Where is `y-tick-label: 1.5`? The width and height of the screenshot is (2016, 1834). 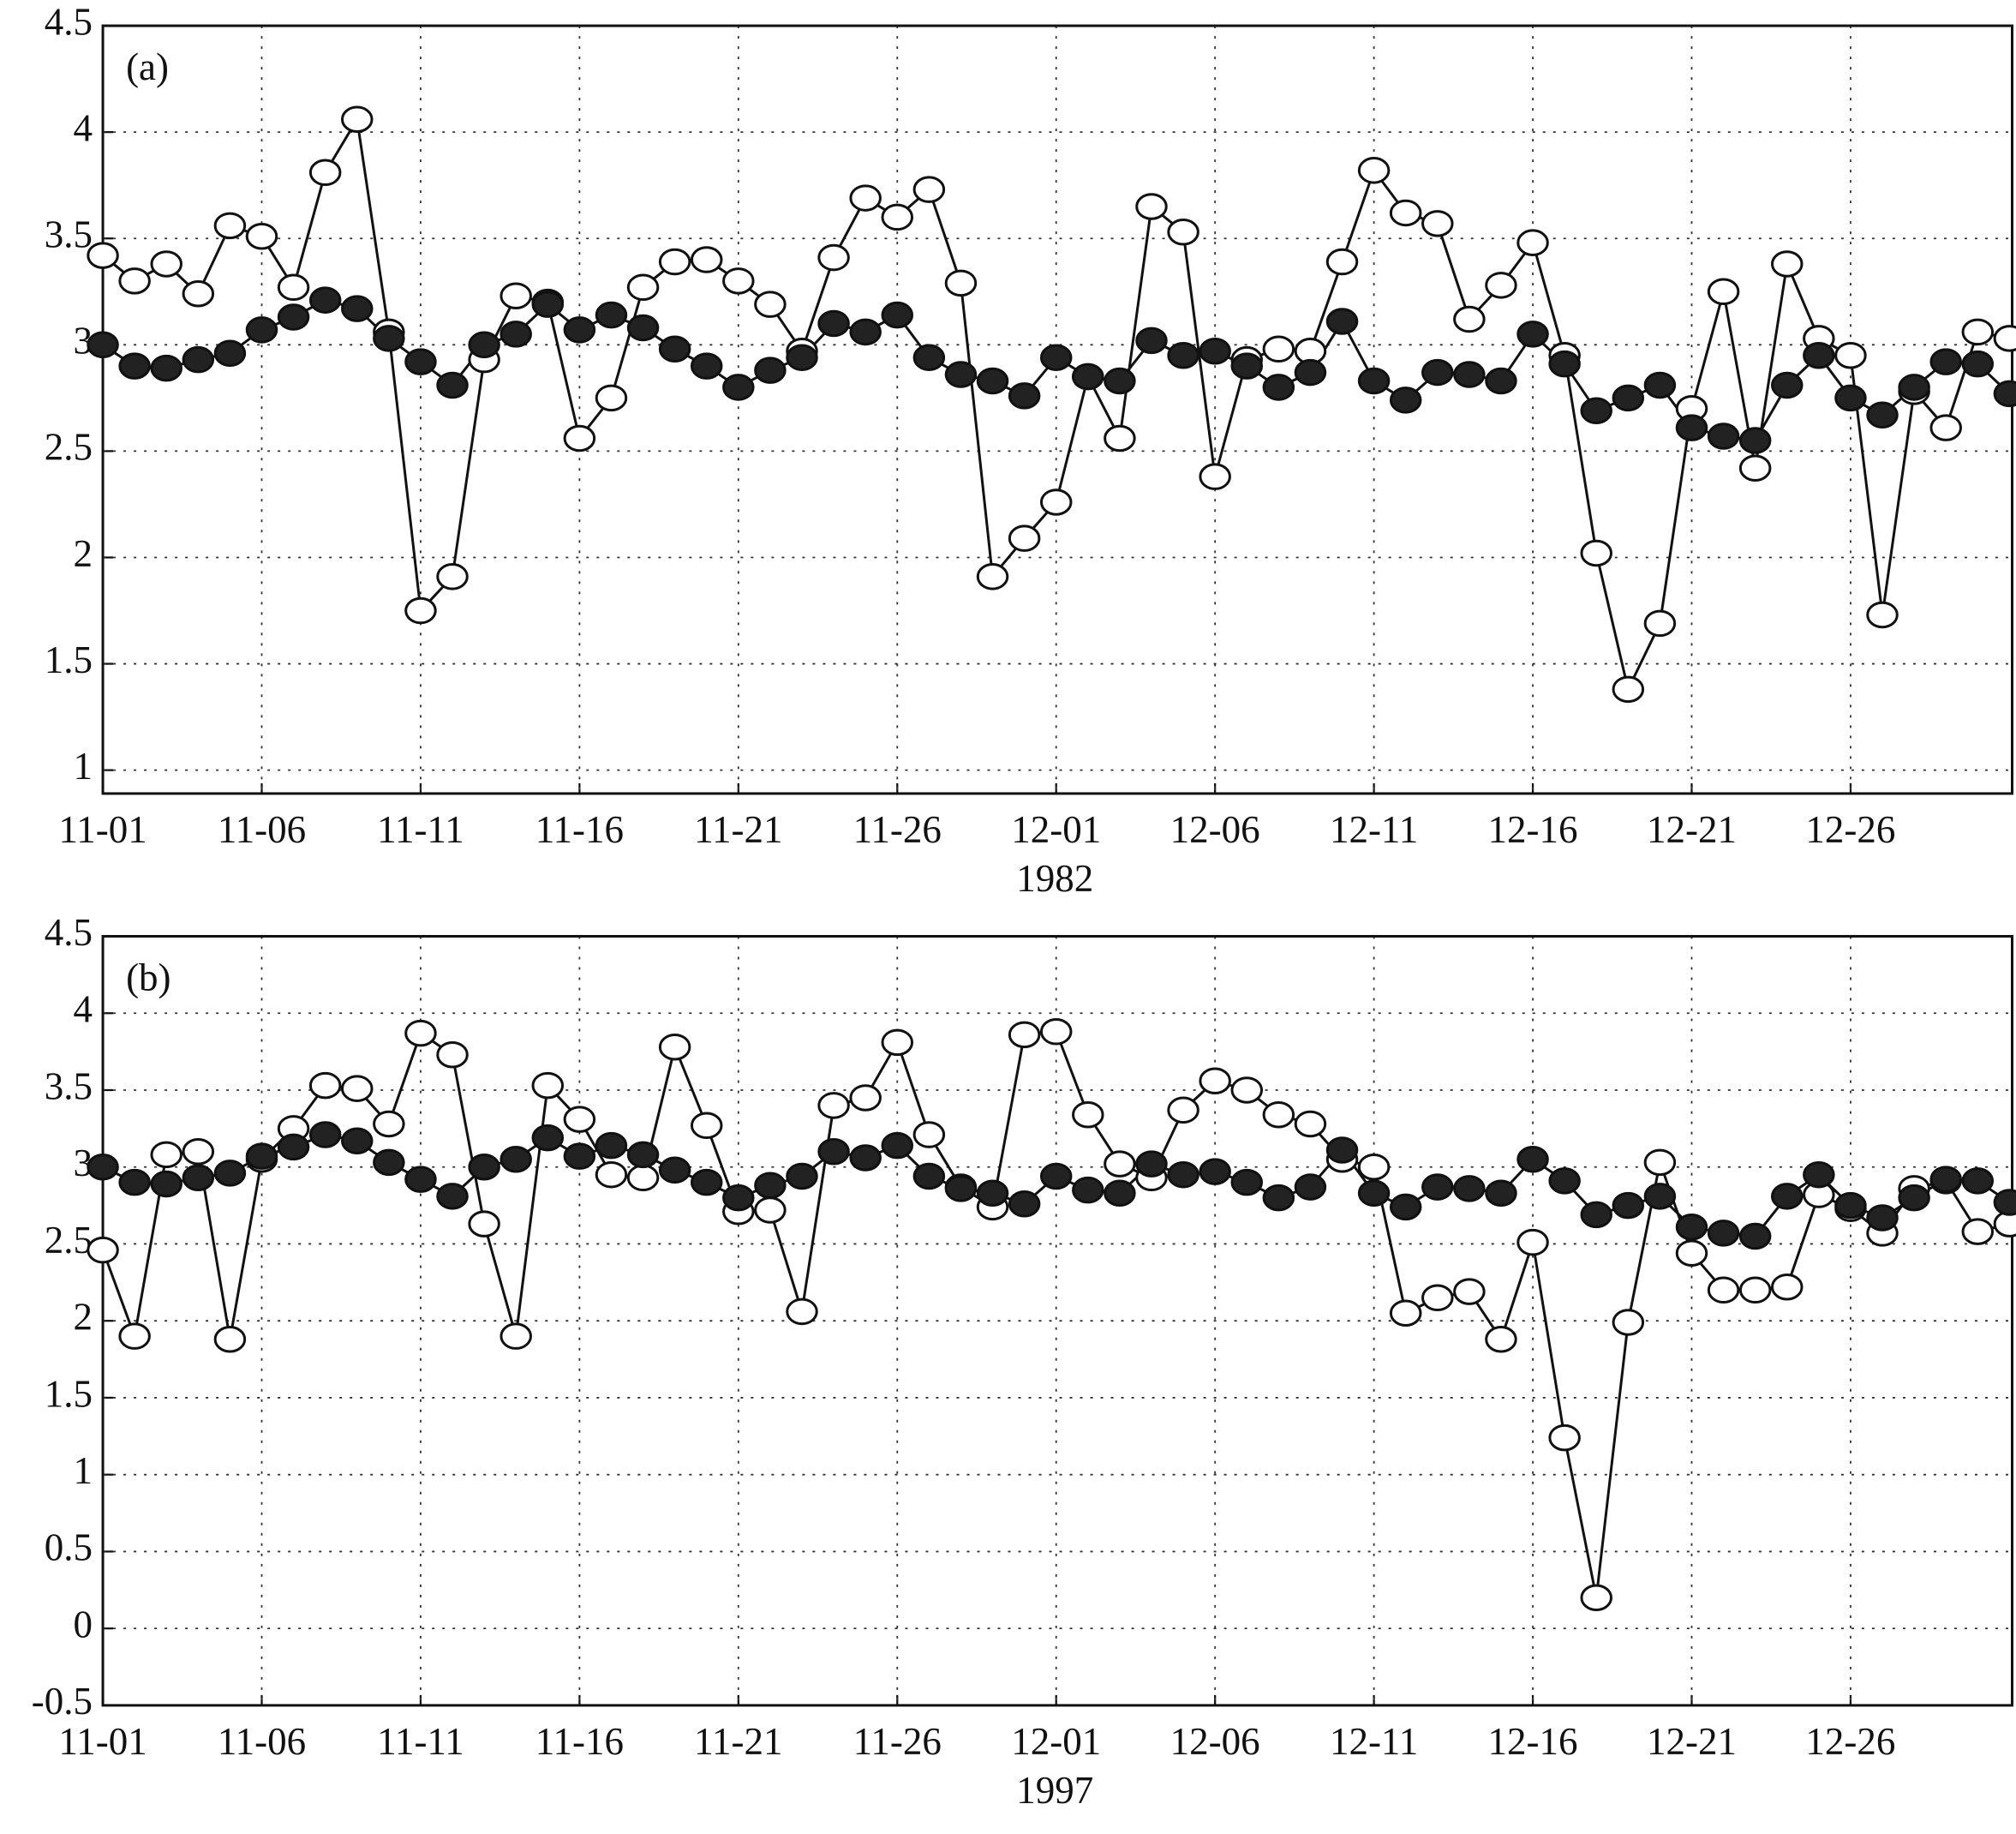
y-tick-label: 1.5 is located at coordinates (69, 1393).